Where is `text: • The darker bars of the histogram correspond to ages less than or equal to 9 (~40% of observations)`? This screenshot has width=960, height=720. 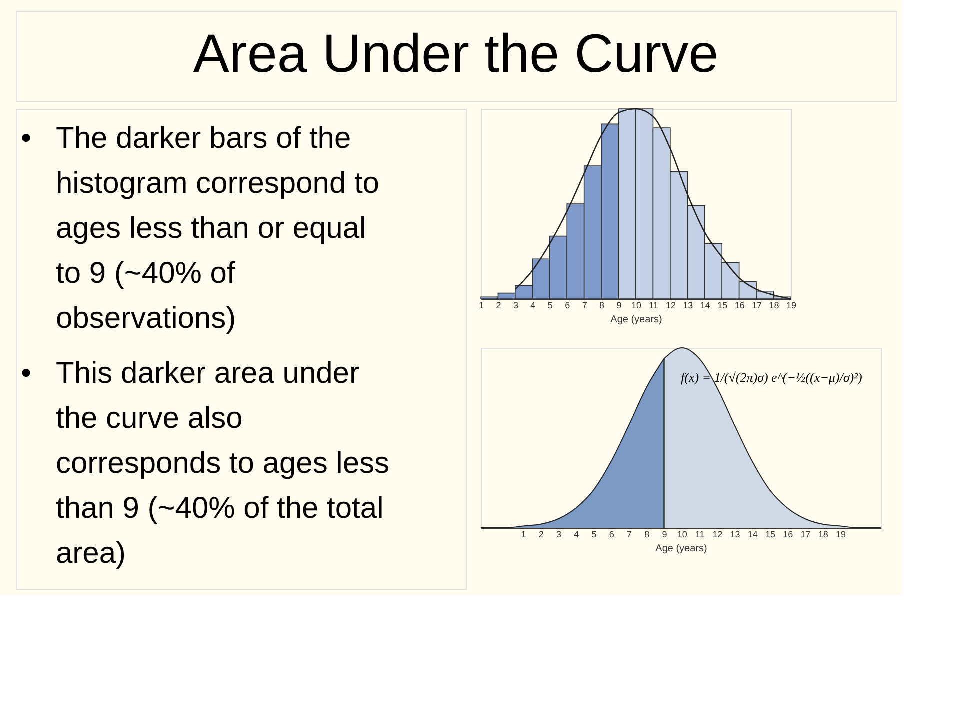
text: • The darker bars of the histogram correspond to ages less than or equal to 9 (~40% of observations) is located at coordinates (200, 228).